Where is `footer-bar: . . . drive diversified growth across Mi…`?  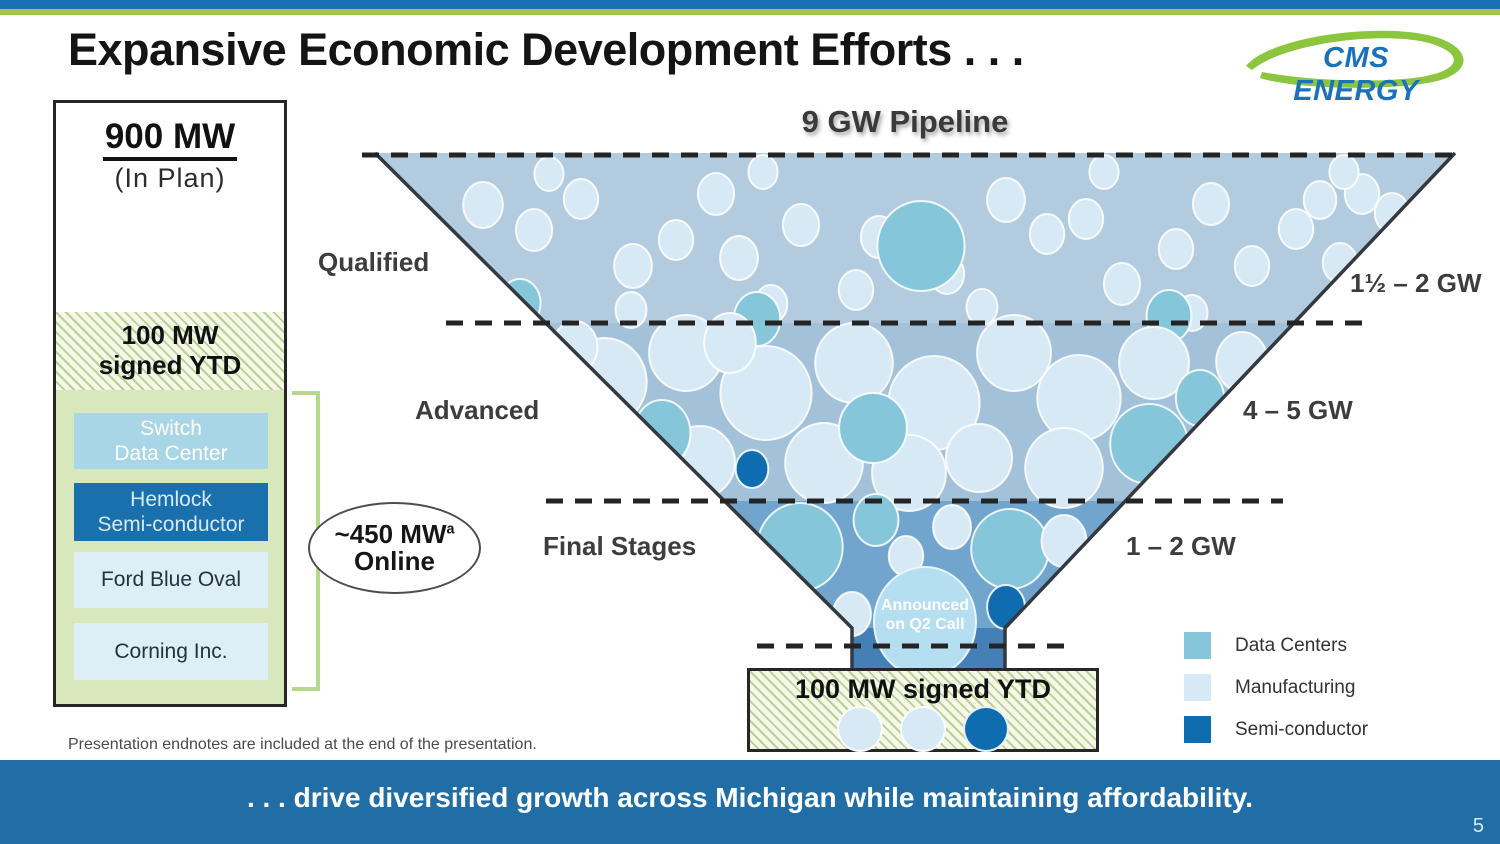 footer-bar: . . . drive diversified growth across Mi… is located at coordinates (750, 802).